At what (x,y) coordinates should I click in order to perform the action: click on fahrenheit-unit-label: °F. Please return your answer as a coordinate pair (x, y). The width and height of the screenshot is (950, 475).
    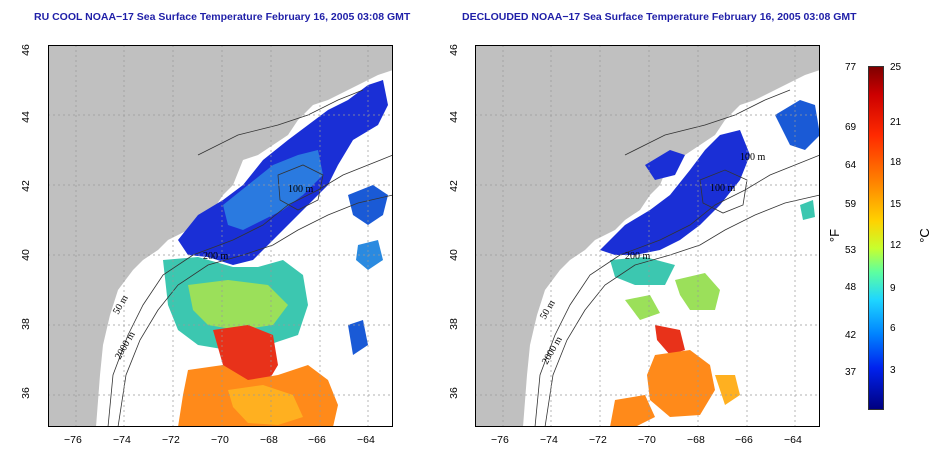
    Looking at the image, I should click on (835, 235).